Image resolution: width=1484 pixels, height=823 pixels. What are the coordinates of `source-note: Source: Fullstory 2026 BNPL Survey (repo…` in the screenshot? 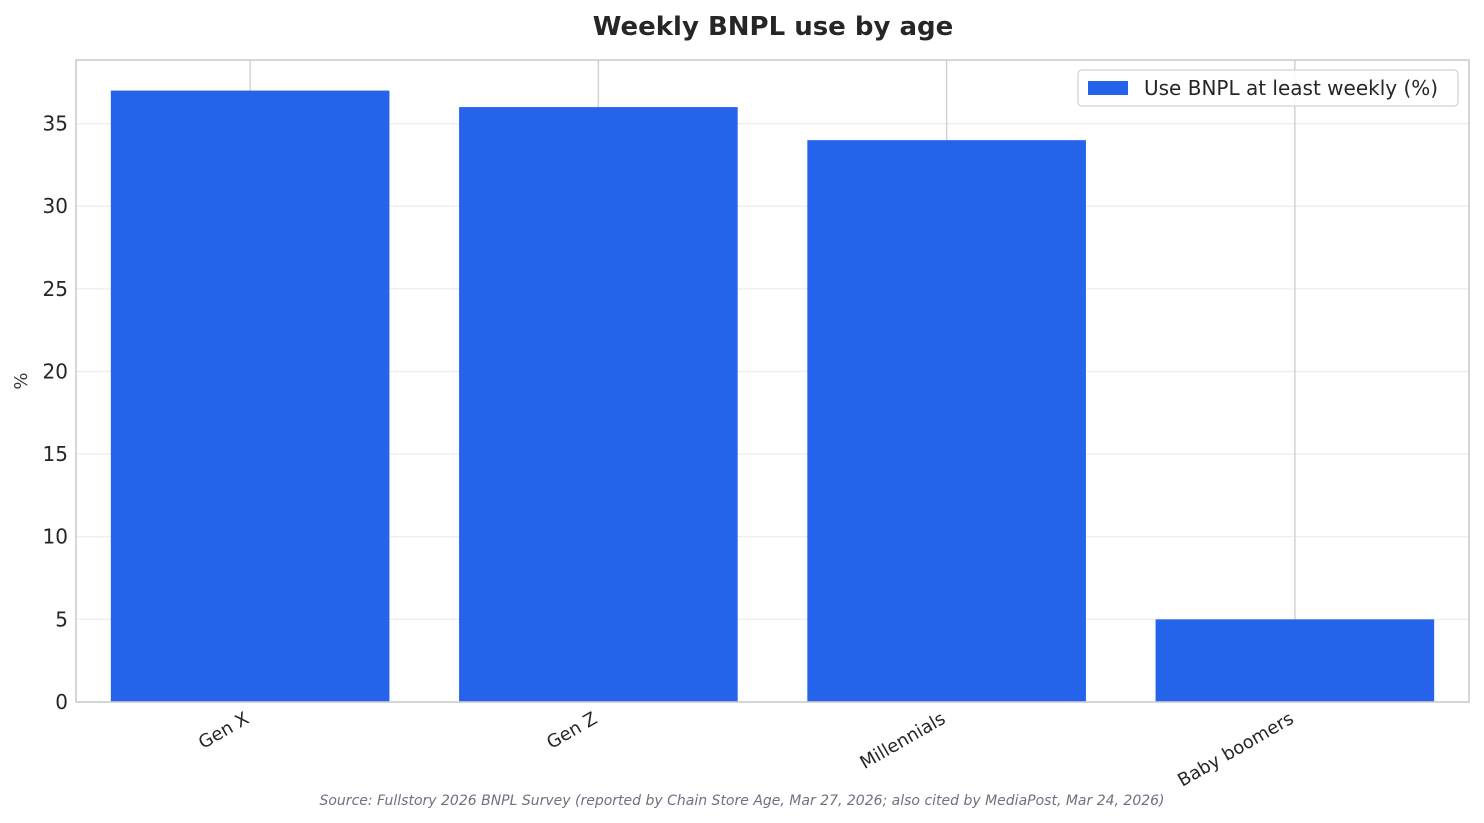 It's located at (741, 801).